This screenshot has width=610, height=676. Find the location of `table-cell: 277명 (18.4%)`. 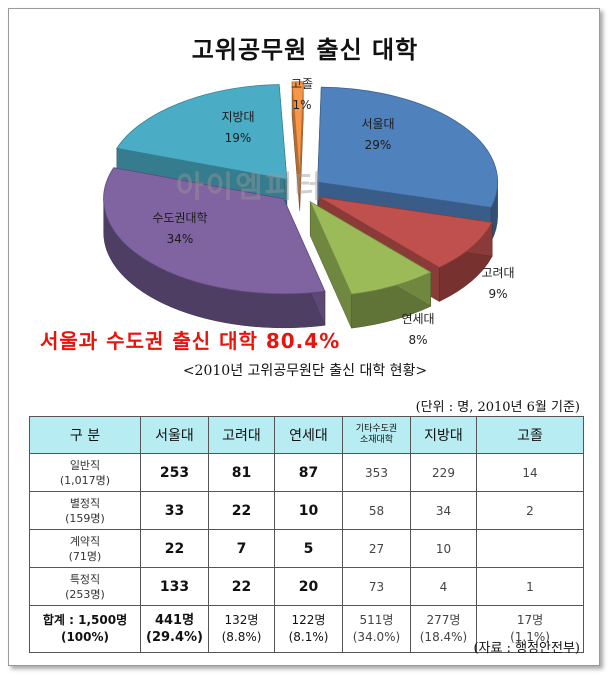

table-cell: 277명 (18.4%) is located at coordinates (443, 629).